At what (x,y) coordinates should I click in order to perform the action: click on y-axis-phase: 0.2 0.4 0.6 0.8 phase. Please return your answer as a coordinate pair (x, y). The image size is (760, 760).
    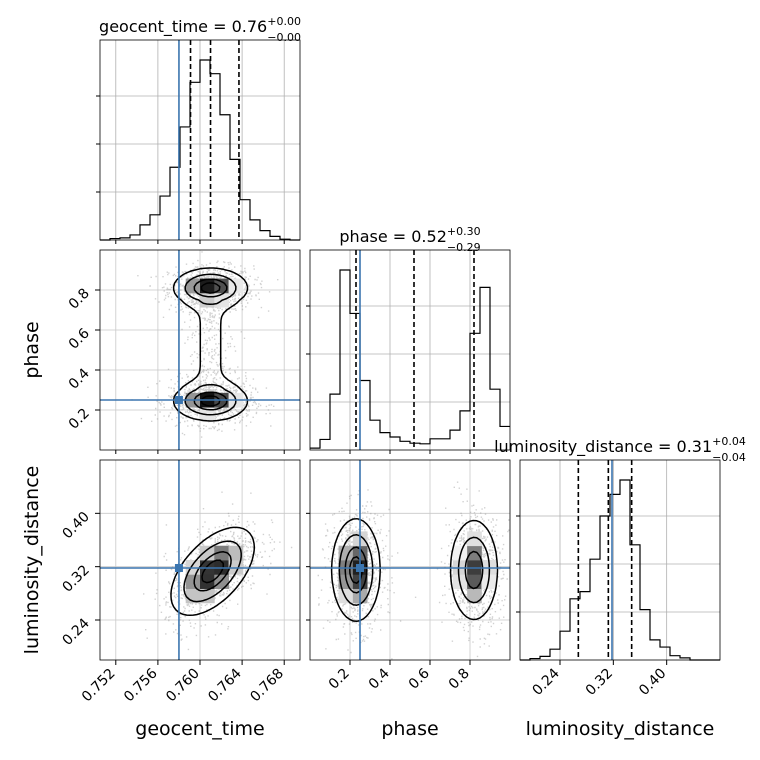
    Looking at the image, I should click on (60, 359).